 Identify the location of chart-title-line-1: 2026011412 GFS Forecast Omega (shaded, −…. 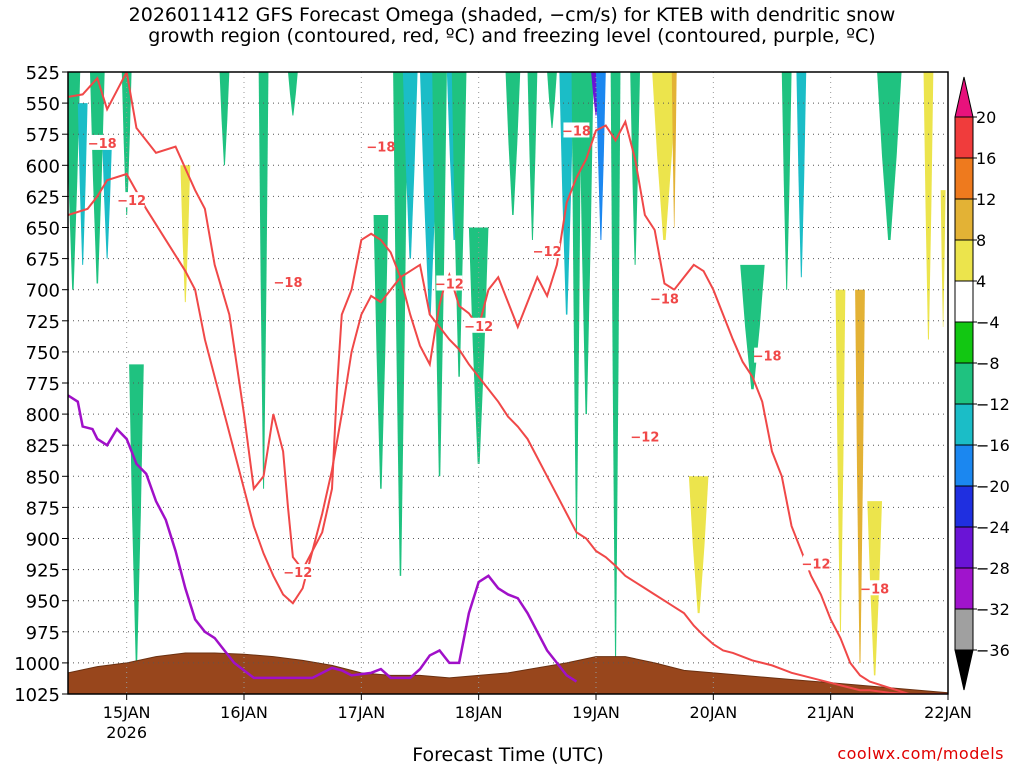
(512, 15).